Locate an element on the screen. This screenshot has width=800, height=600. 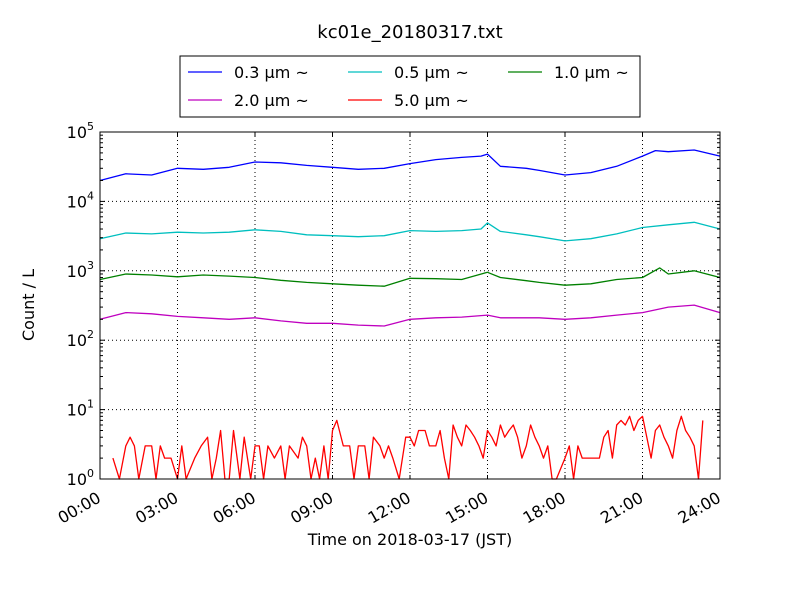
x-axis-label: Time on 2018-03-17 (JST) is located at coordinates (409, 539).